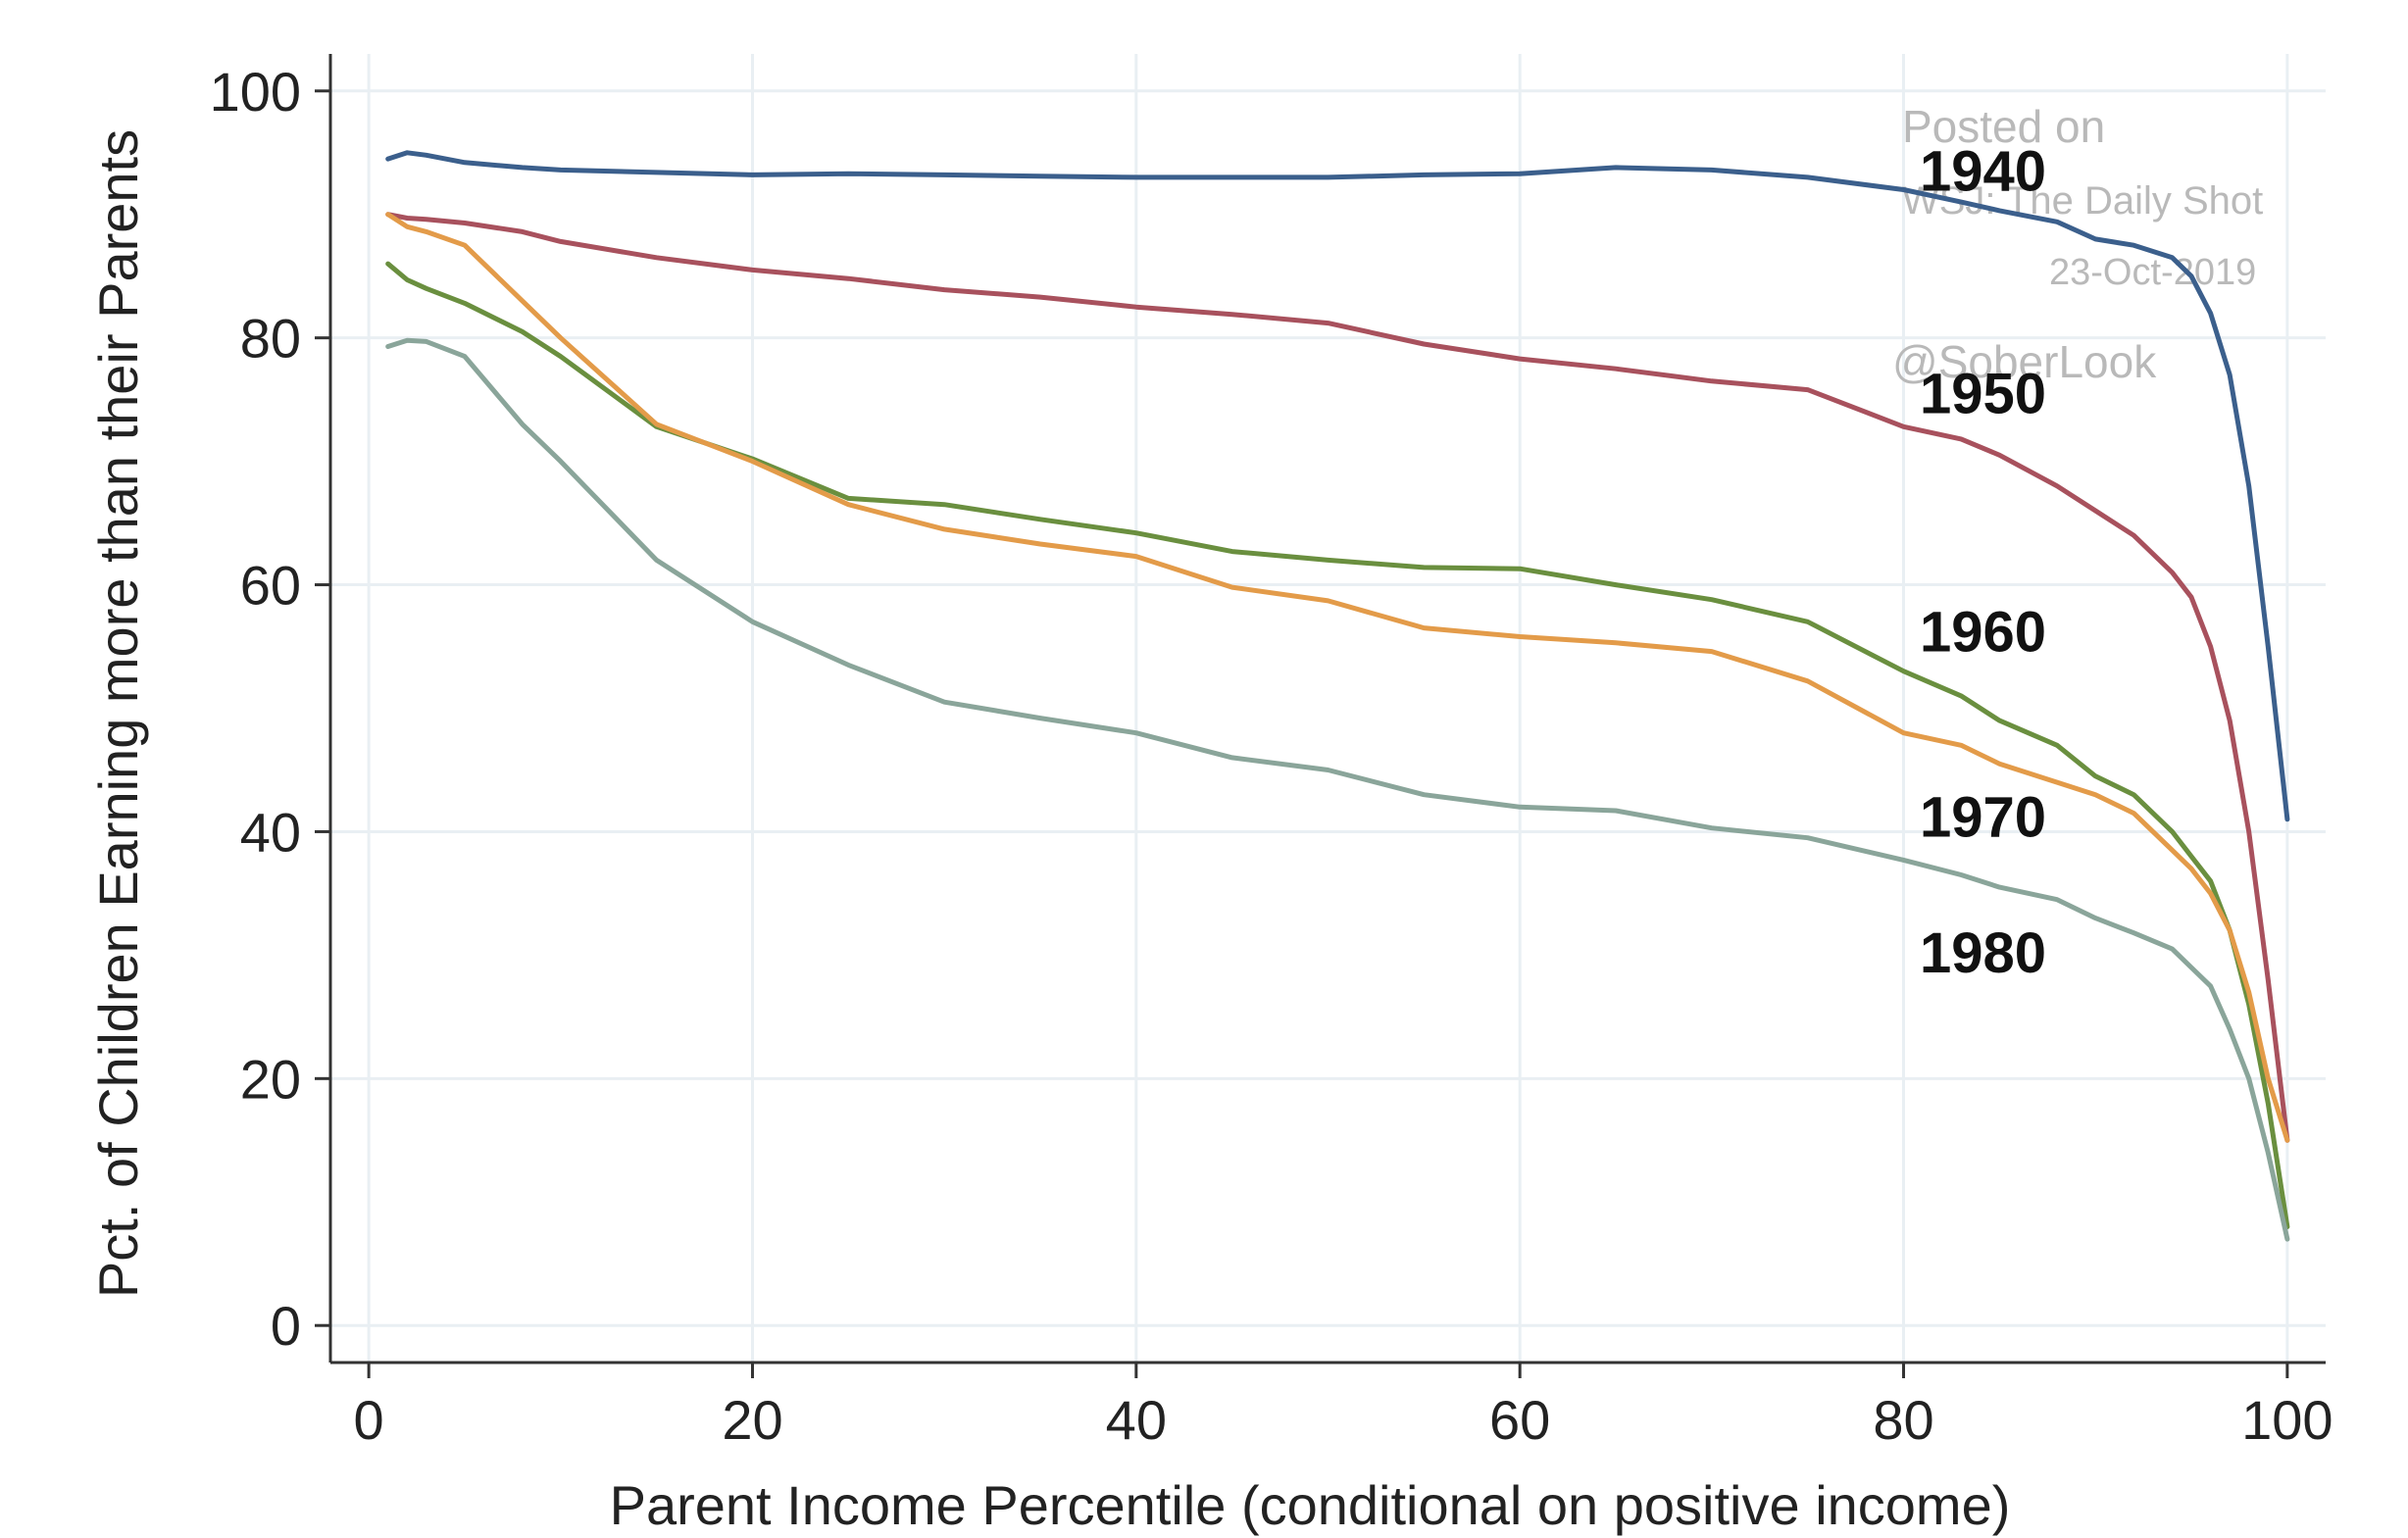 Image resolution: width=2408 pixels, height=1538 pixels. I want to click on y-tick-label-80: 80, so click(270, 339).